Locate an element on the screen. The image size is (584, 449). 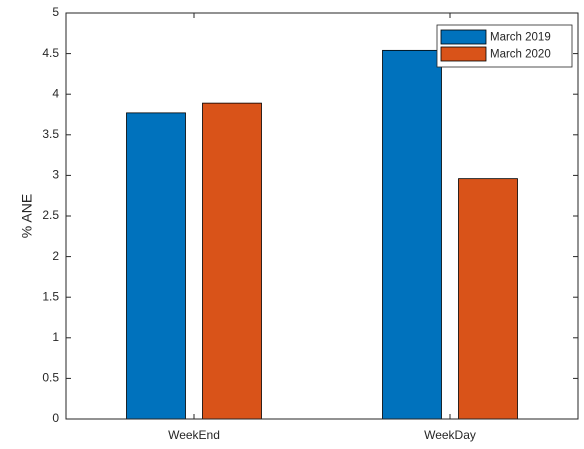
x-tick-label: WeekEnd is located at coordinates (194, 435).